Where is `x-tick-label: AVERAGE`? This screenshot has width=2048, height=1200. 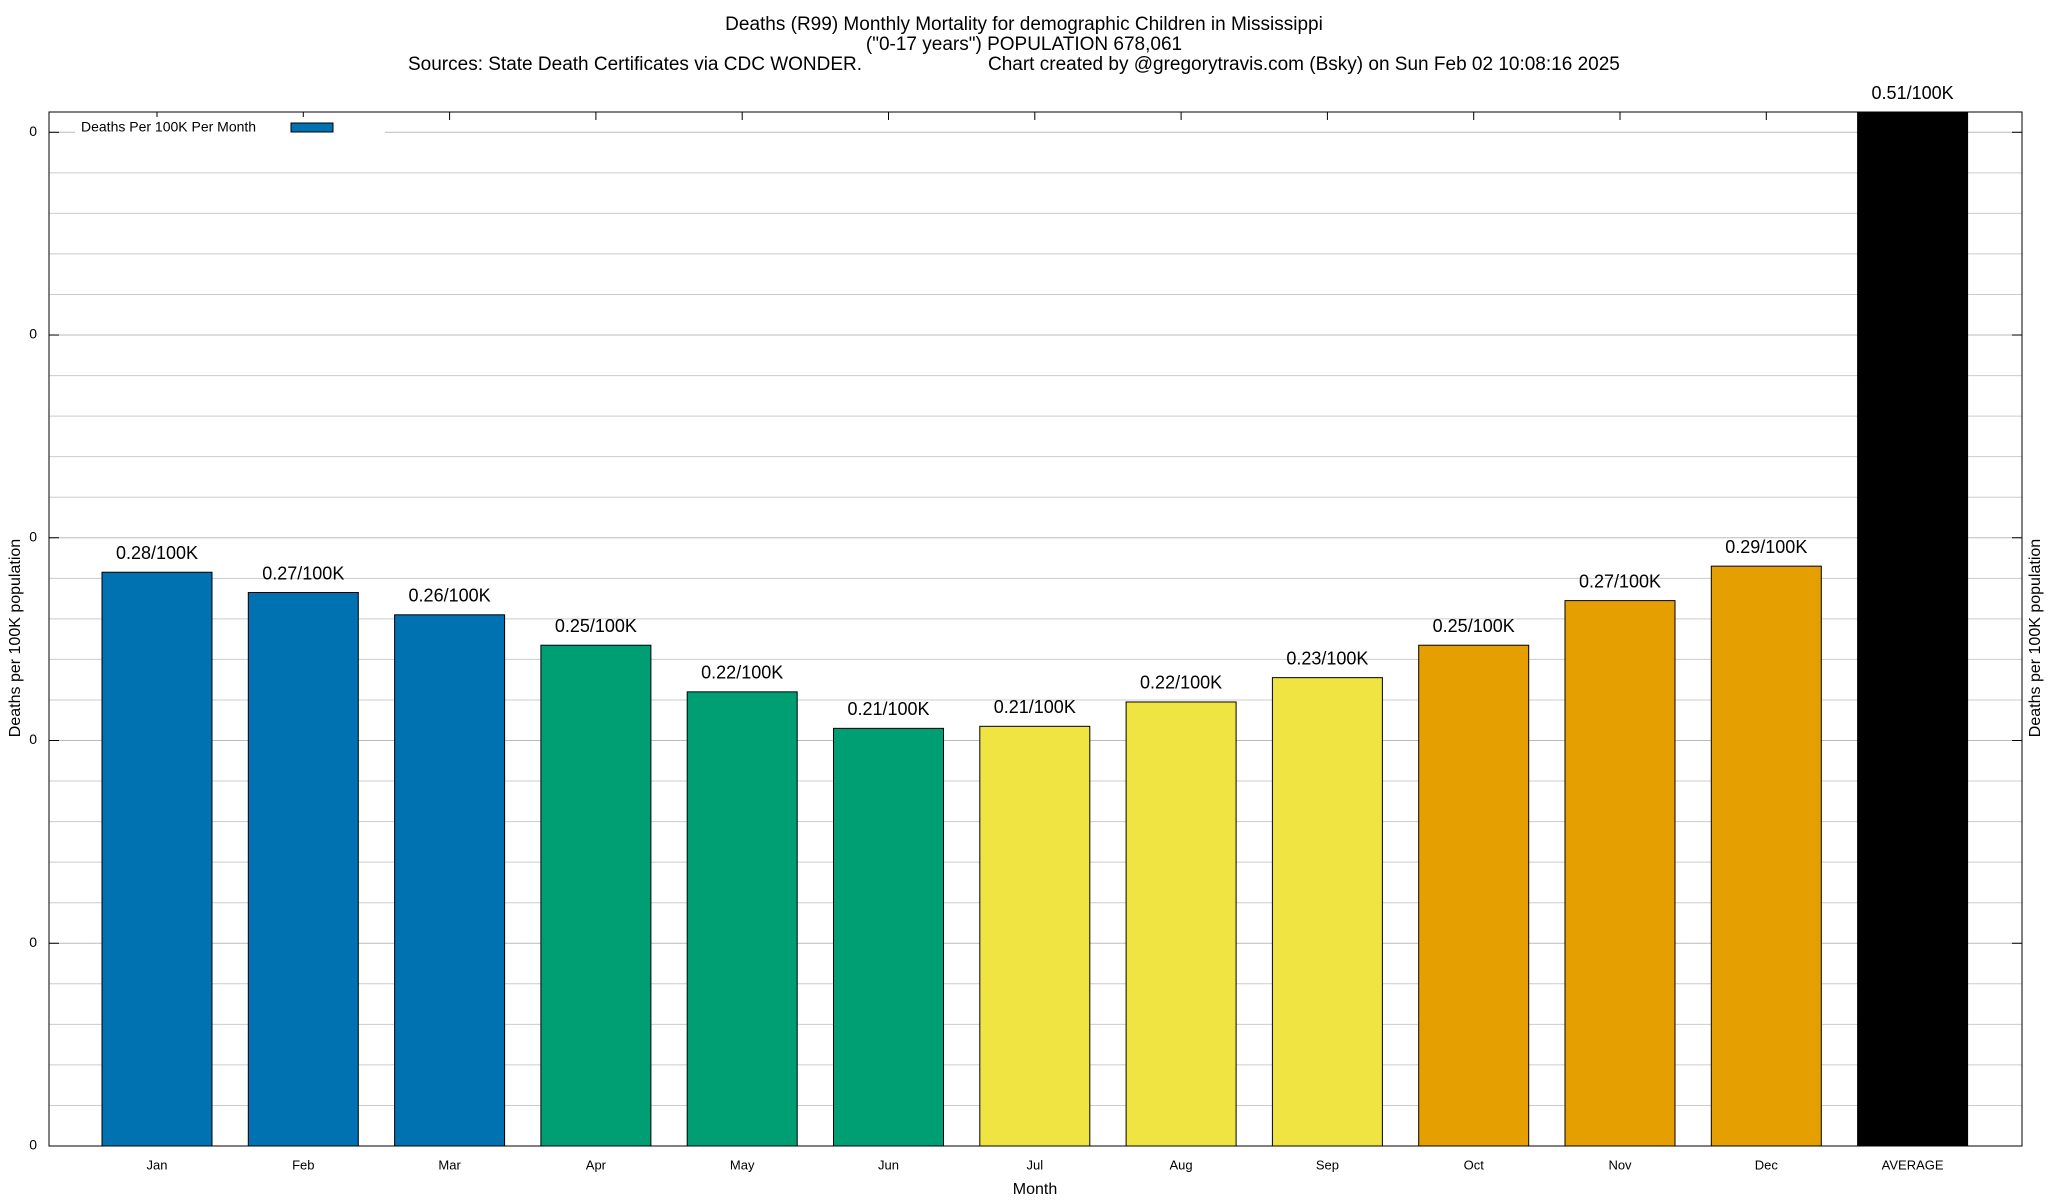
x-tick-label: AVERAGE is located at coordinates (1913, 1164).